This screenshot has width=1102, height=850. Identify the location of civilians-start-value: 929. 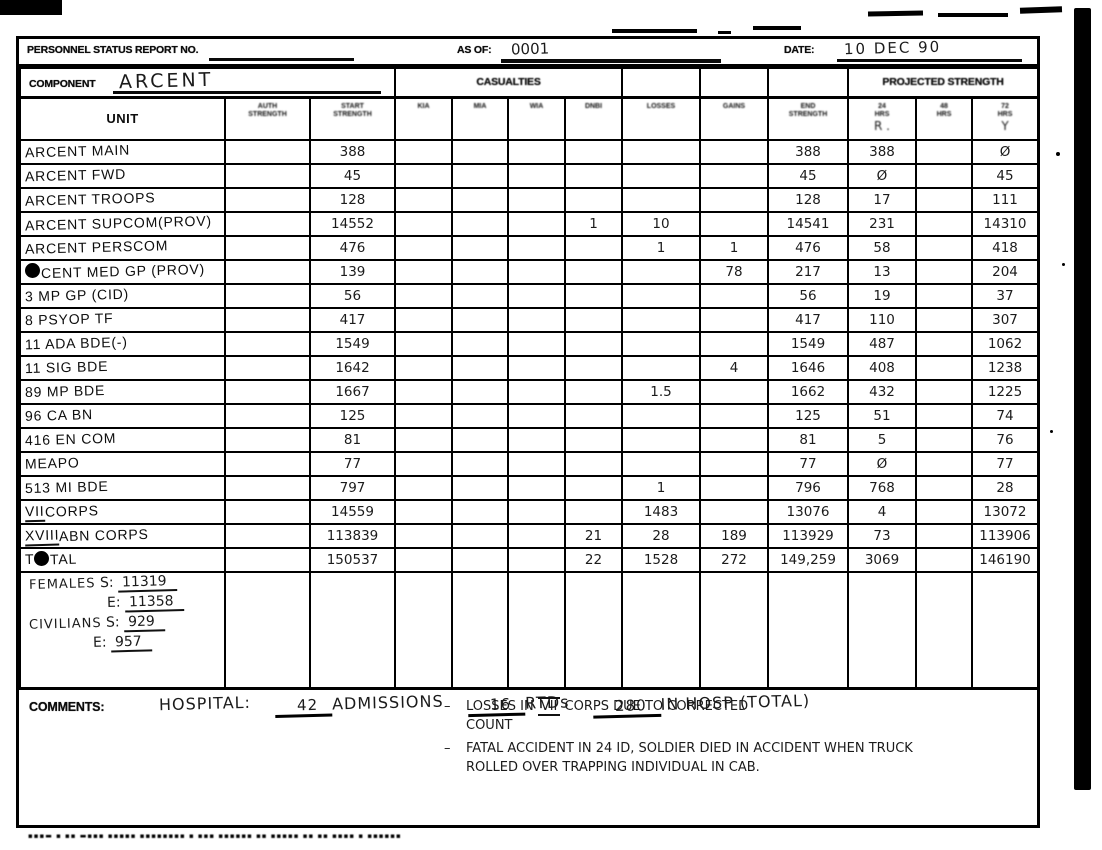
(144, 623).